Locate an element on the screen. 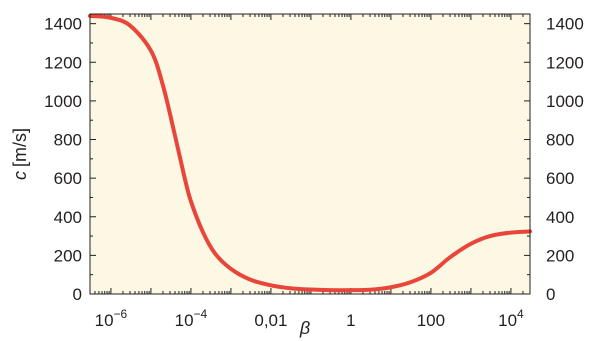 Image resolution: width=597 pixels, height=341 pixels. x-tick-label-exponent: −6 is located at coordinates (121, 314).